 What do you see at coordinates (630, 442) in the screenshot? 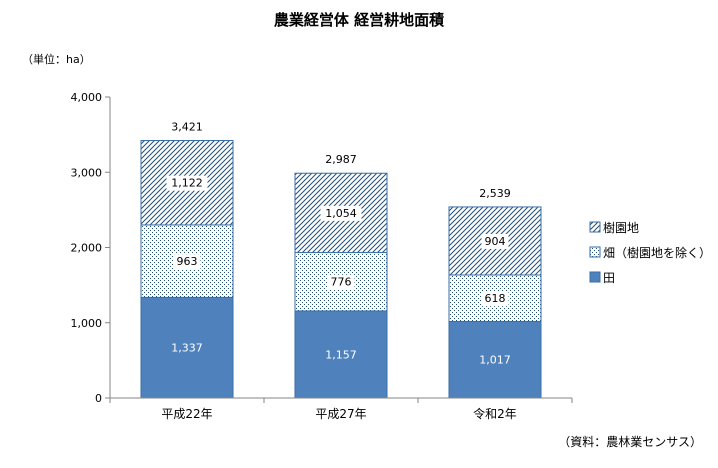
I see `source-note: （資料：農林業センサス）` at bounding box center [630, 442].